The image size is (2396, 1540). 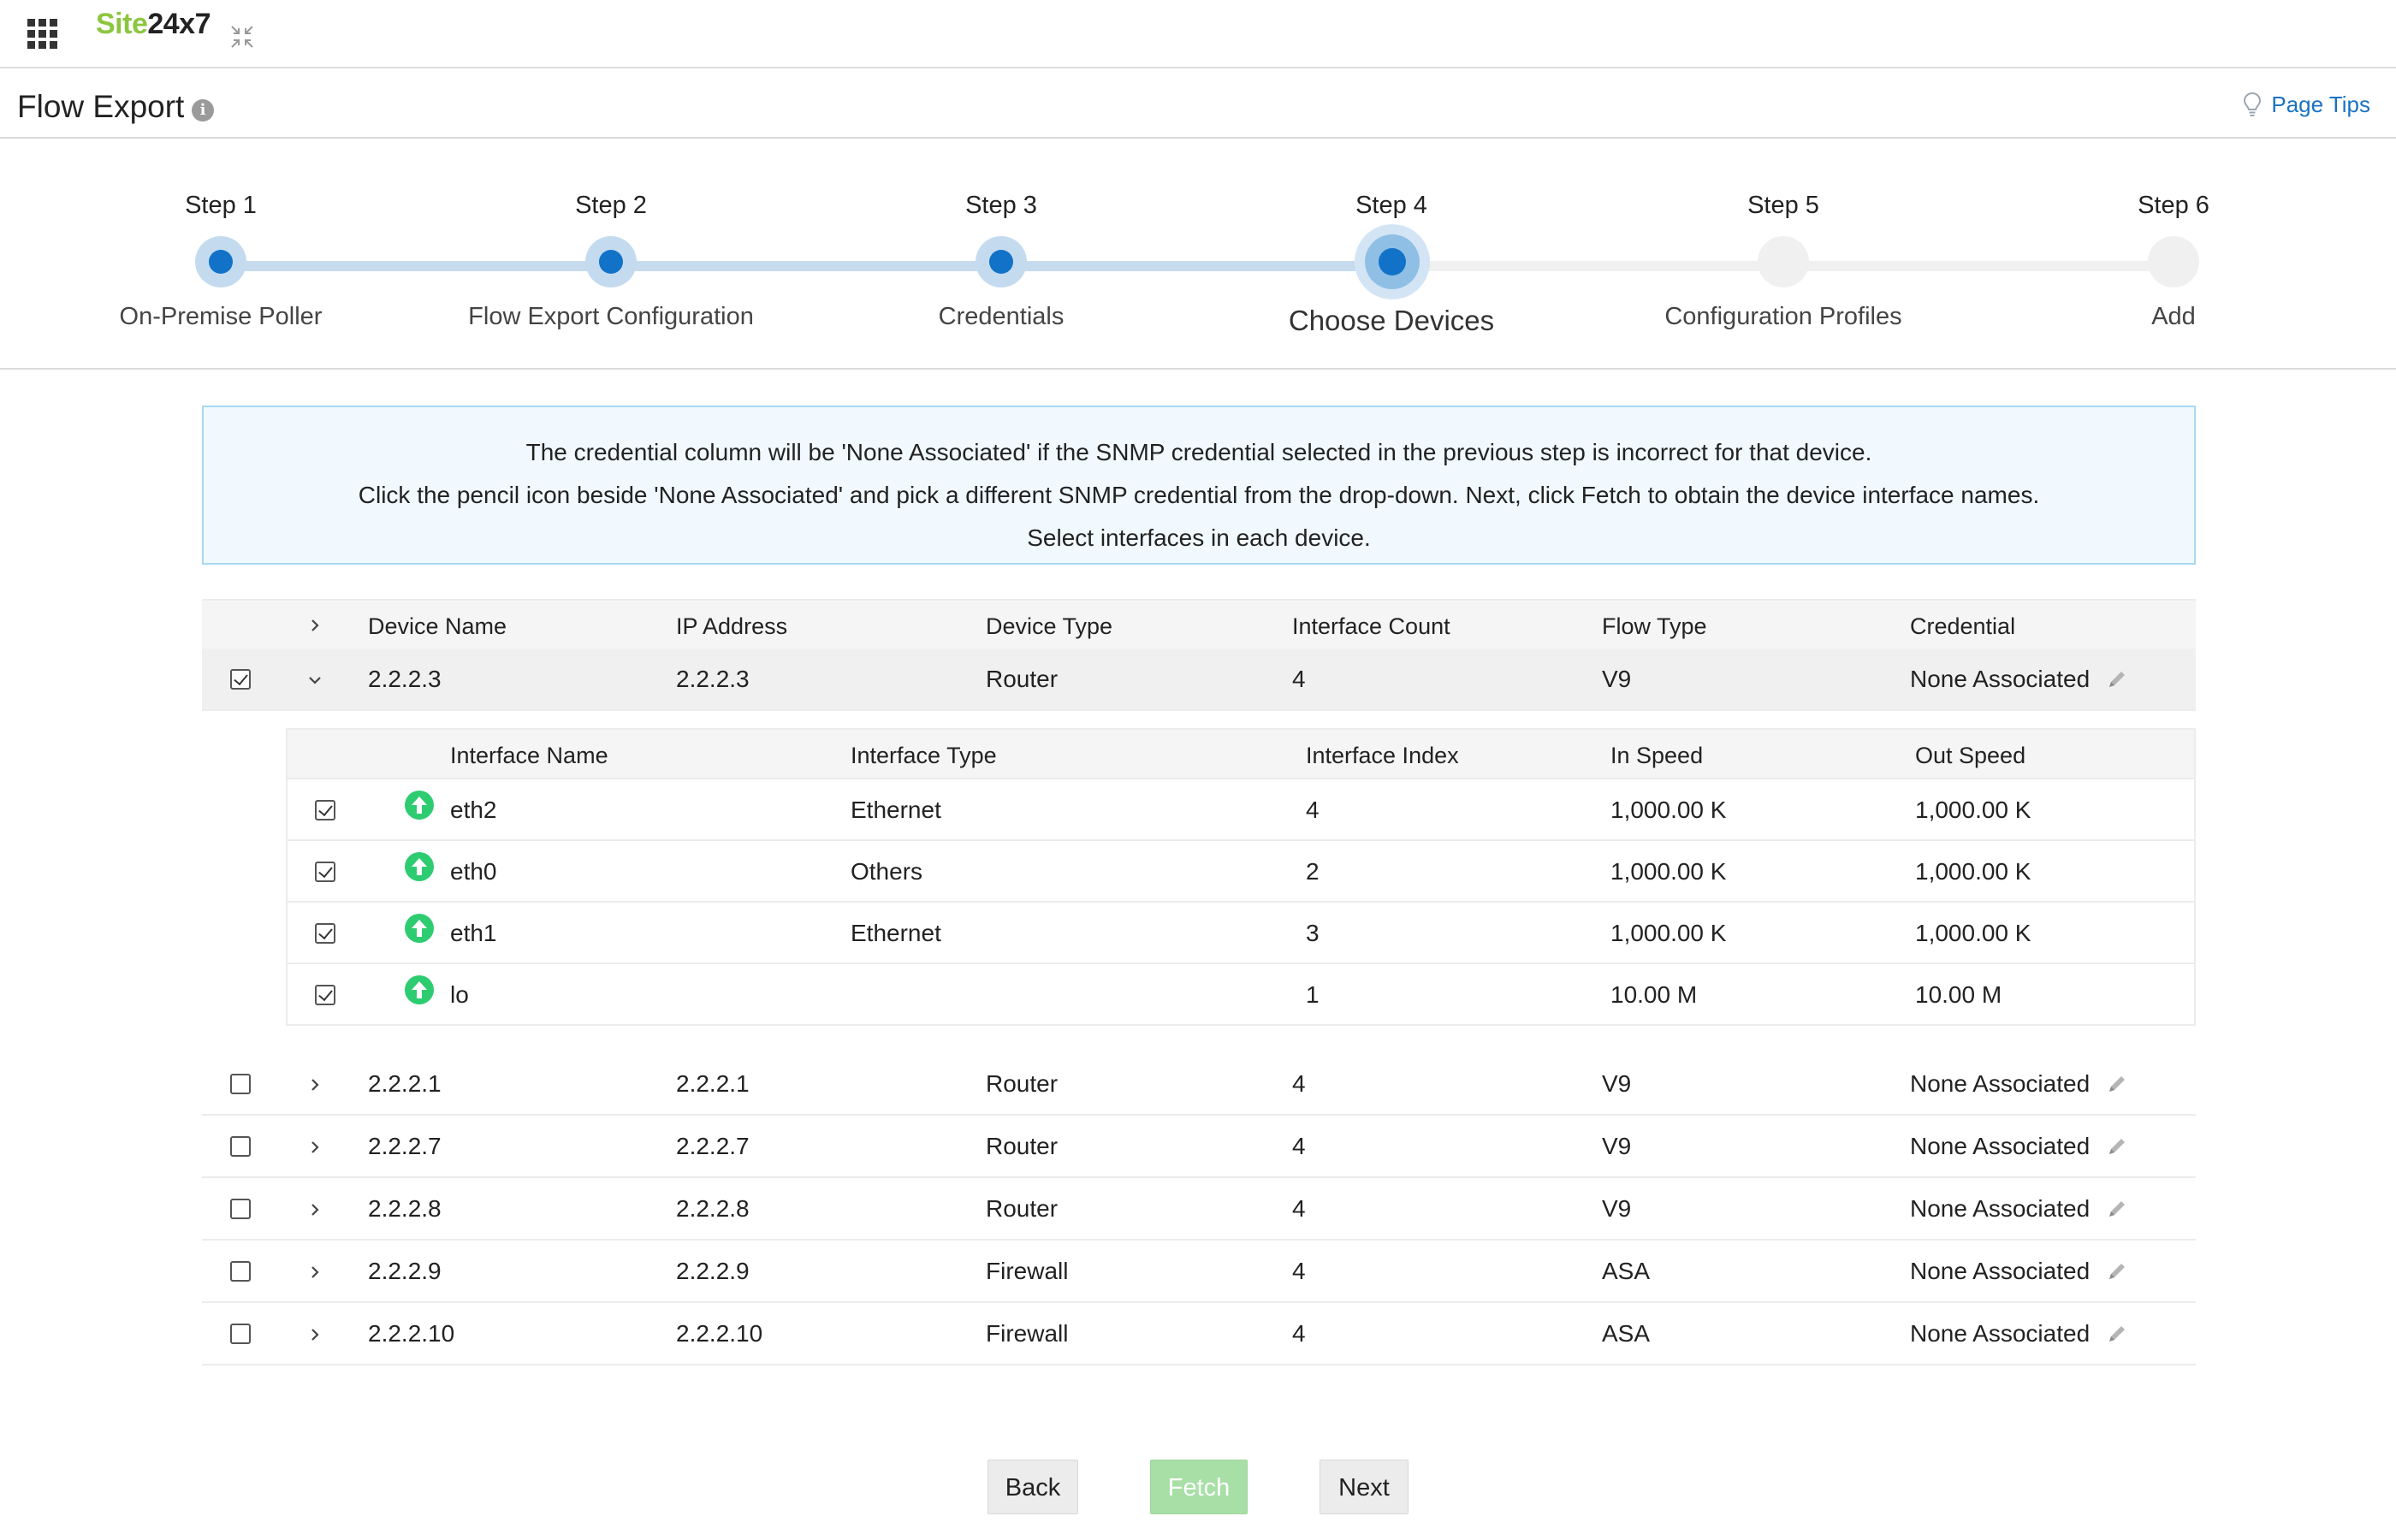 I want to click on device-name: 2.2.2.3, so click(x=405, y=679).